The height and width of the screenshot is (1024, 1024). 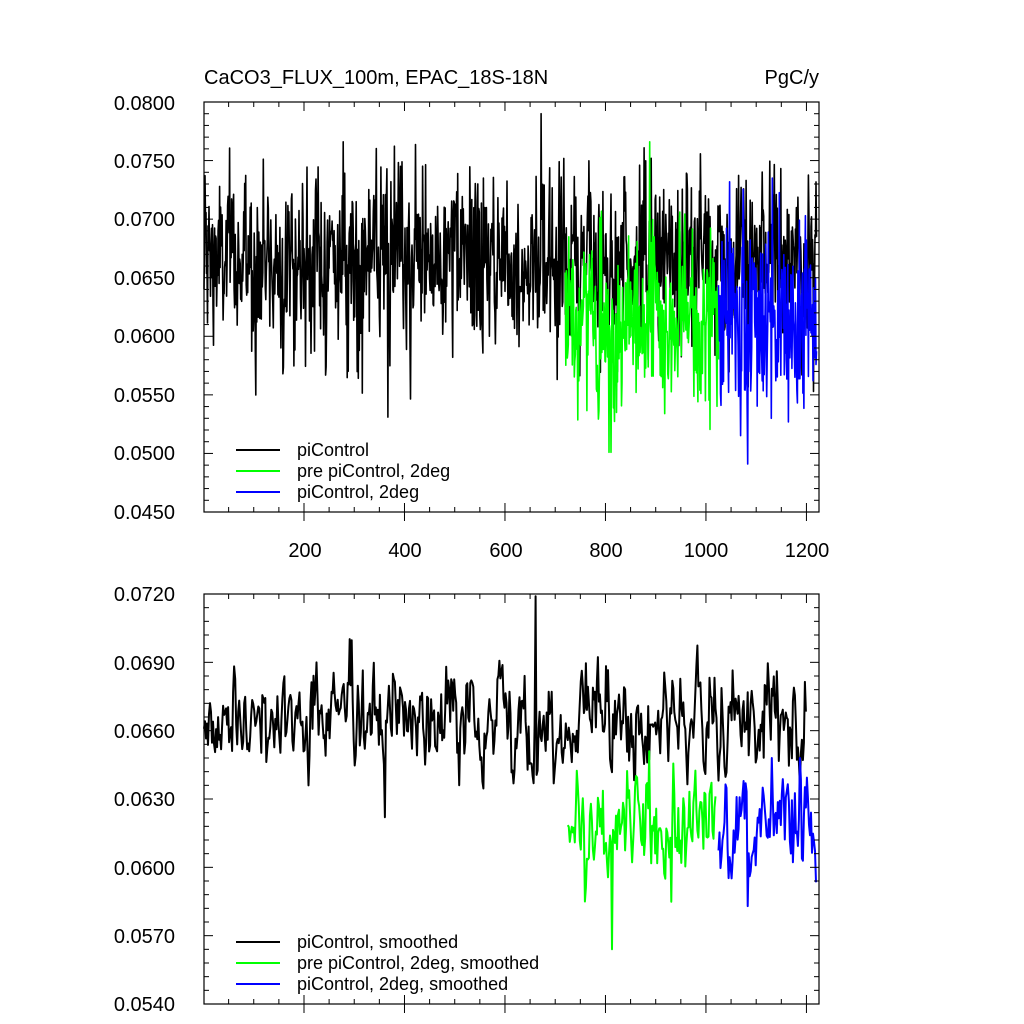 What do you see at coordinates (373, 471) in the screenshot?
I see `legend-label: pre piControl, 2deg` at bounding box center [373, 471].